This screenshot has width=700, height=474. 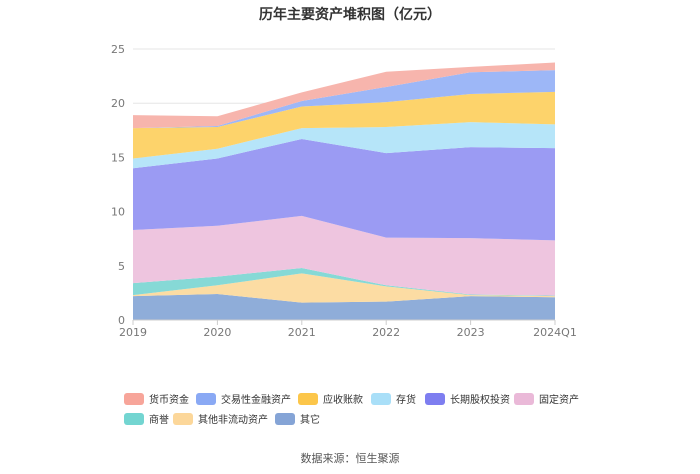 I want to click on legend-label: 其他非流动资产, so click(x=233, y=420).